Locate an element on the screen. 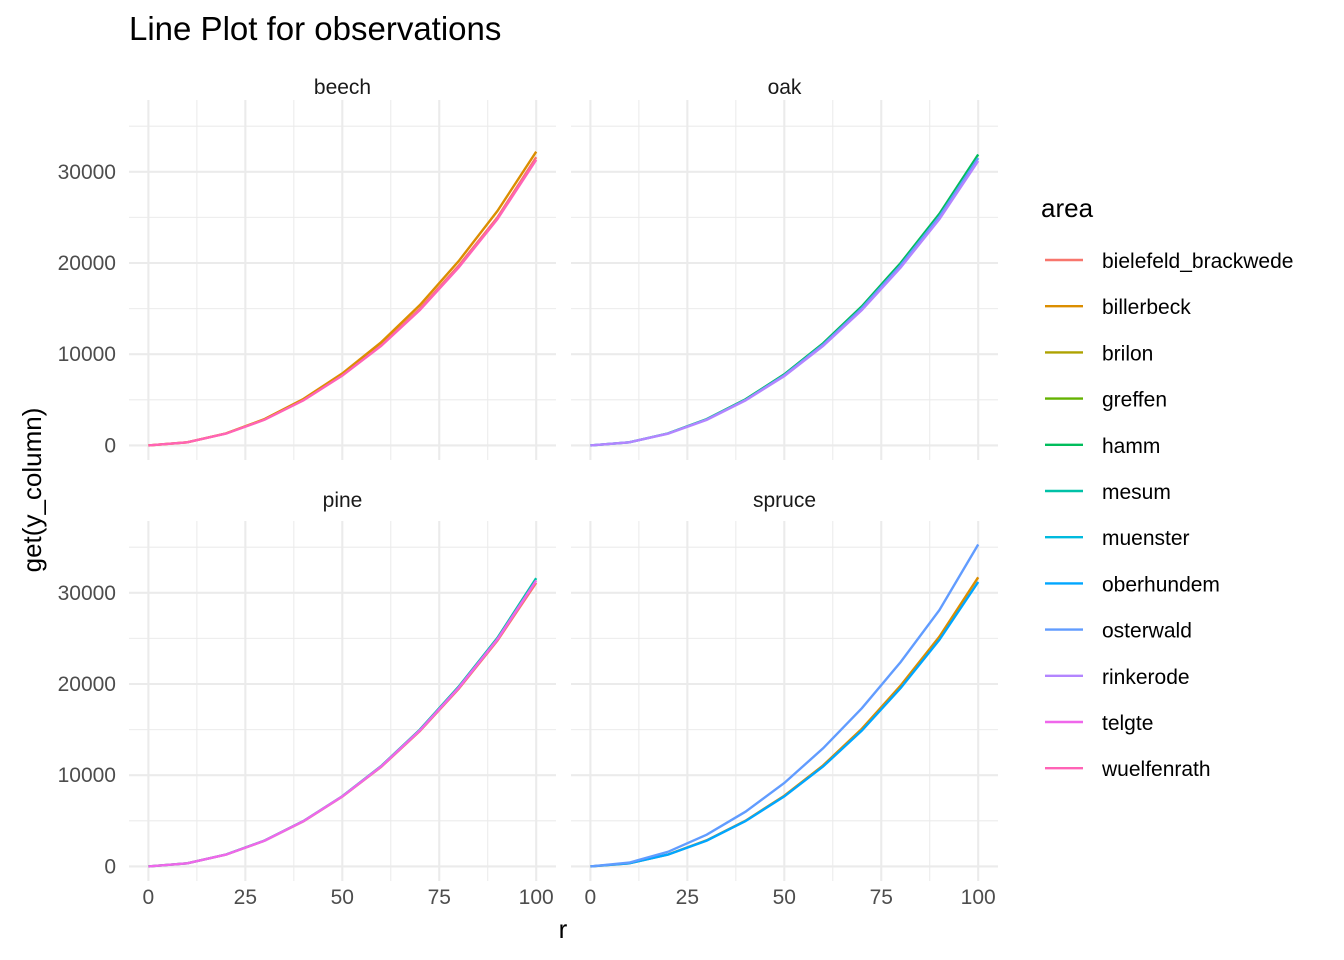 This screenshot has width=1344, height=960. legend-item: wuelfenrath is located at coordinates (1128, 769).